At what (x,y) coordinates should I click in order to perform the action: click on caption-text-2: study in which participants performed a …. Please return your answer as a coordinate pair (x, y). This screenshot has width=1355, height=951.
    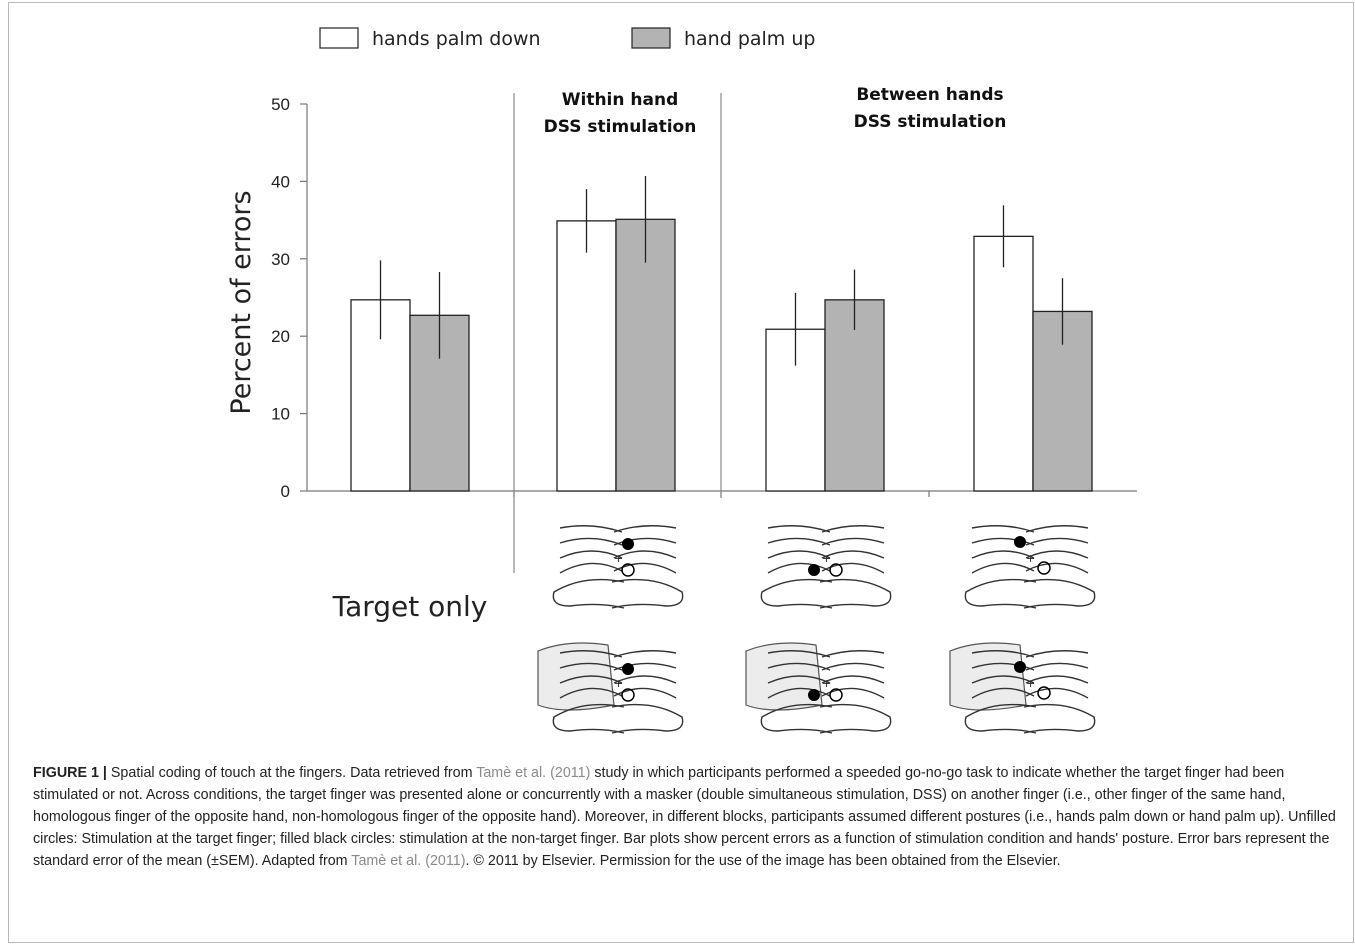
    Looking at the image, I should click on (684, 817).